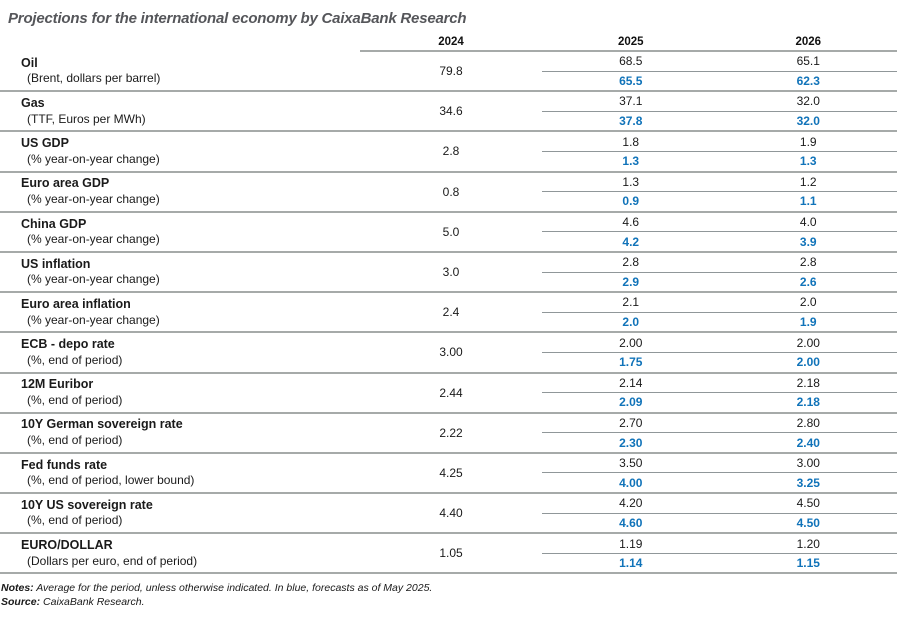 This screenshot has width=900, height=632. I want to click on column-header-2024: 2024, so click(451, 42).